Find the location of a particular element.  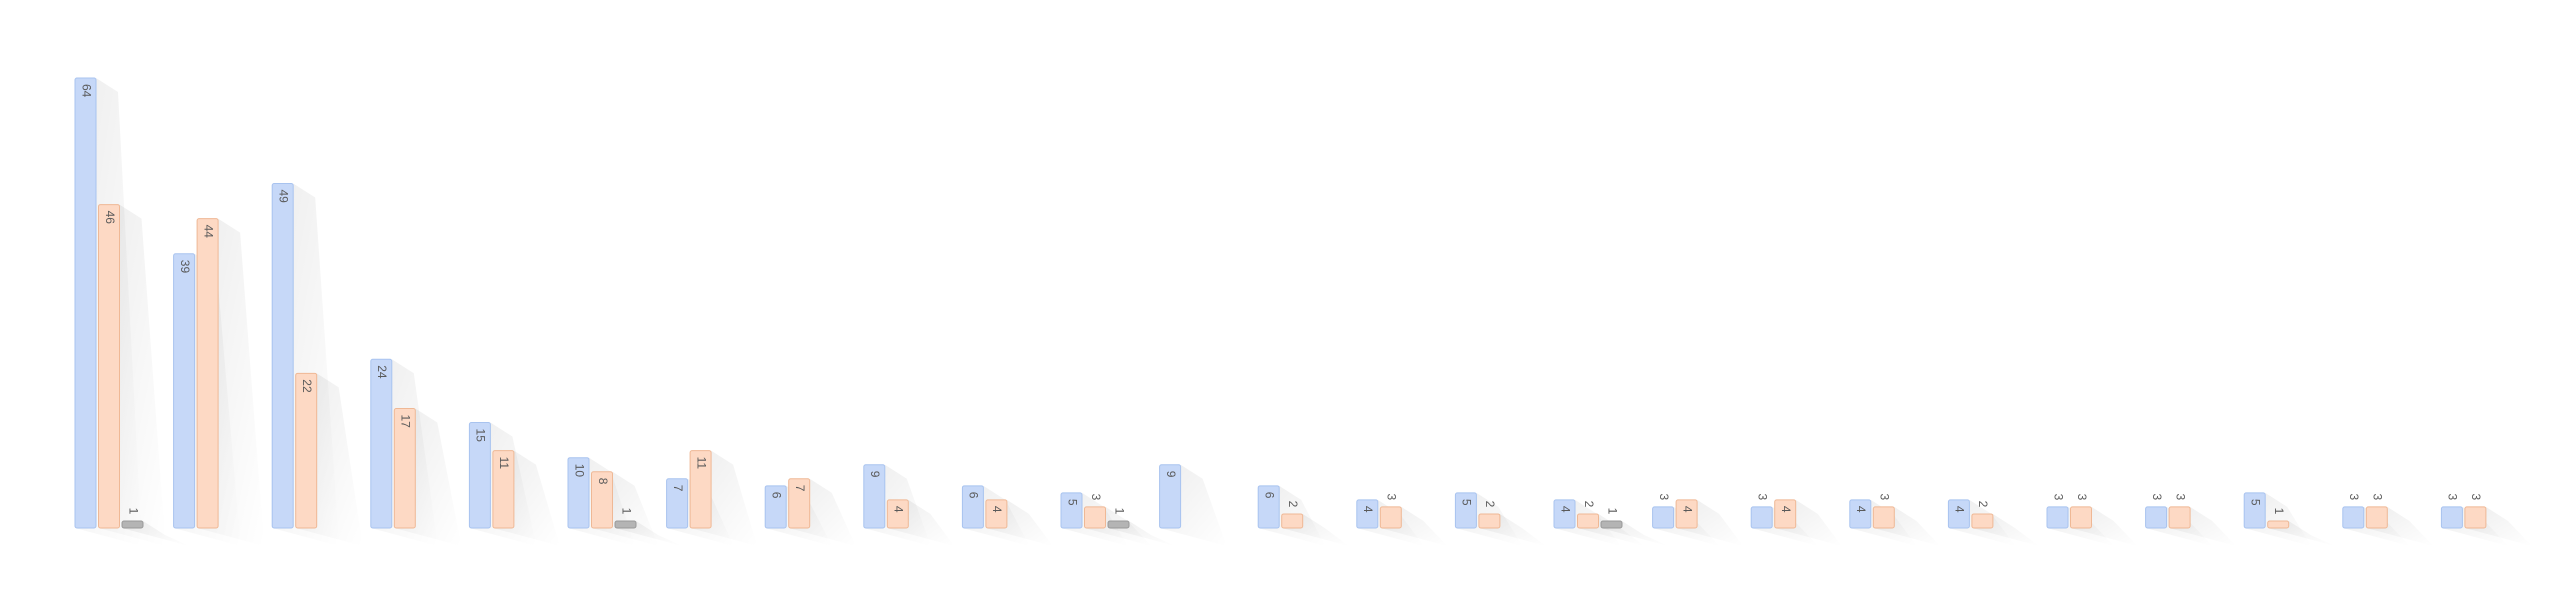

value-label: 39 is located at coordinates (185, 267).